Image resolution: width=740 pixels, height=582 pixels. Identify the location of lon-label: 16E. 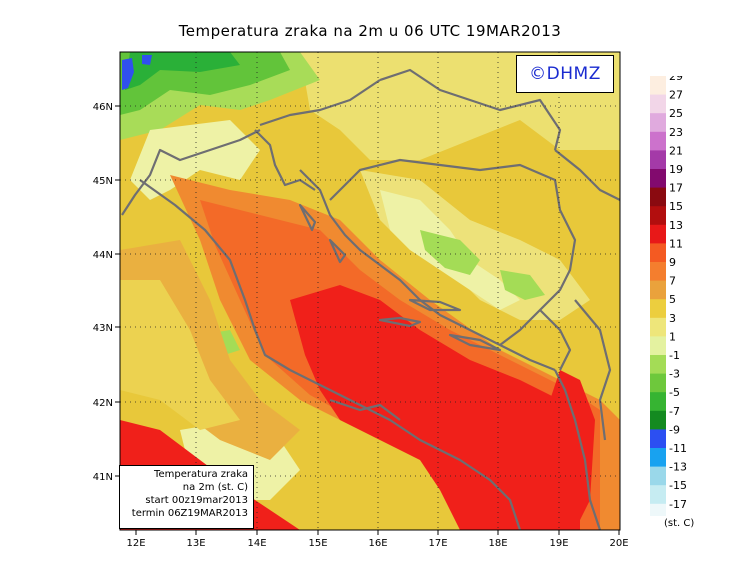
(377, 543).